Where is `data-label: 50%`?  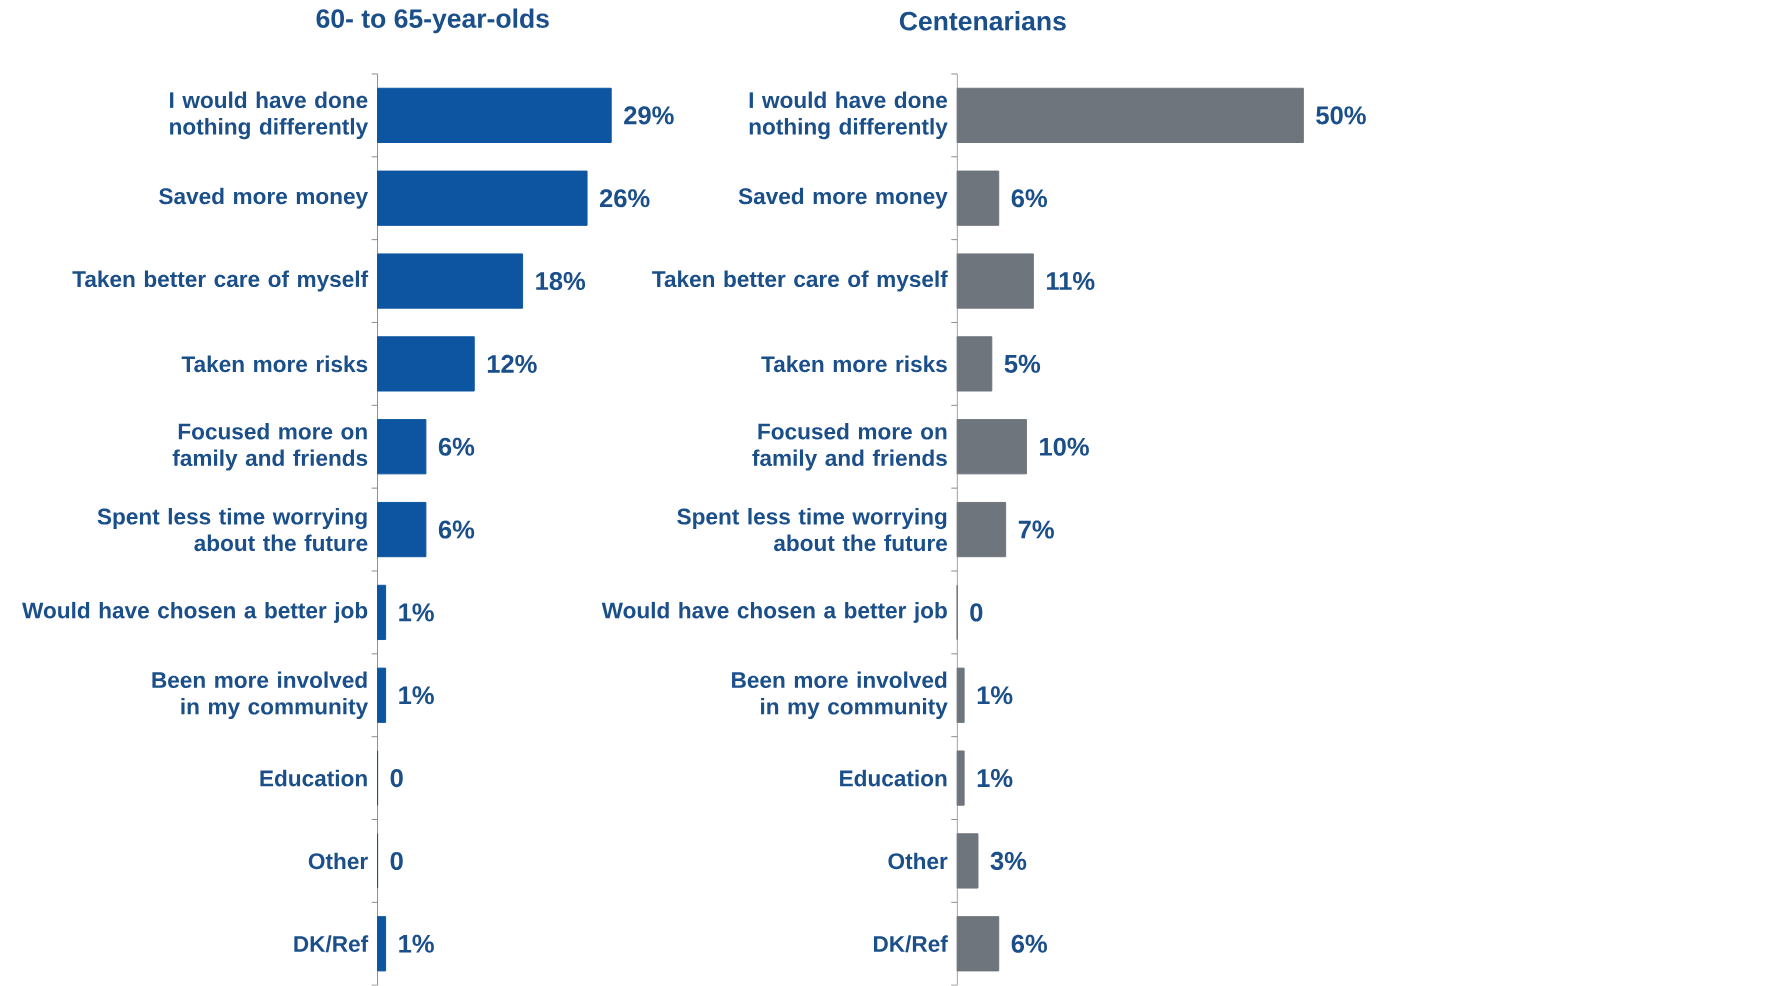 data-label: 50% is located at coordinates (1341, 115).